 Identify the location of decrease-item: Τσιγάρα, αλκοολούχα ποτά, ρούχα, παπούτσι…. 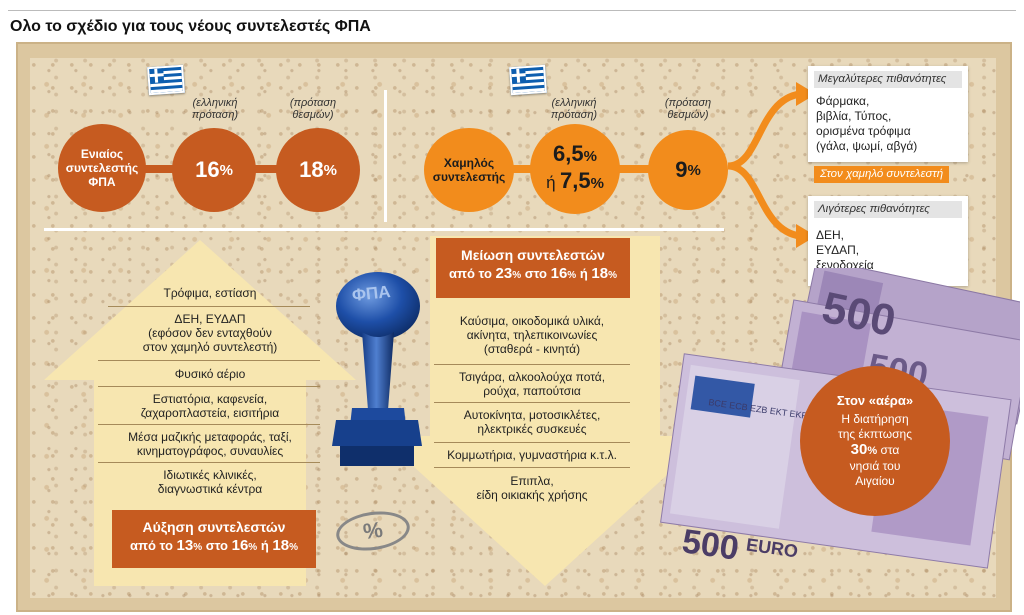
(532, 384).